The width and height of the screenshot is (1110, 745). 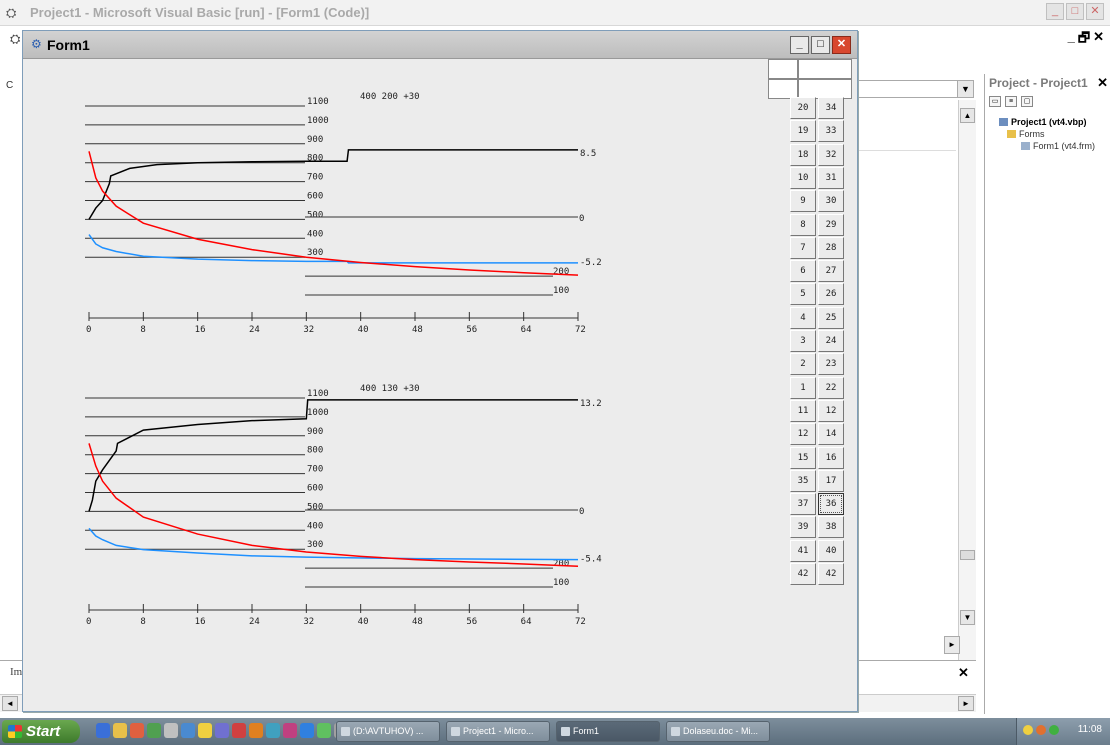 I want to click on mdi-minimize-button: _, so click(x=1071, y=36).